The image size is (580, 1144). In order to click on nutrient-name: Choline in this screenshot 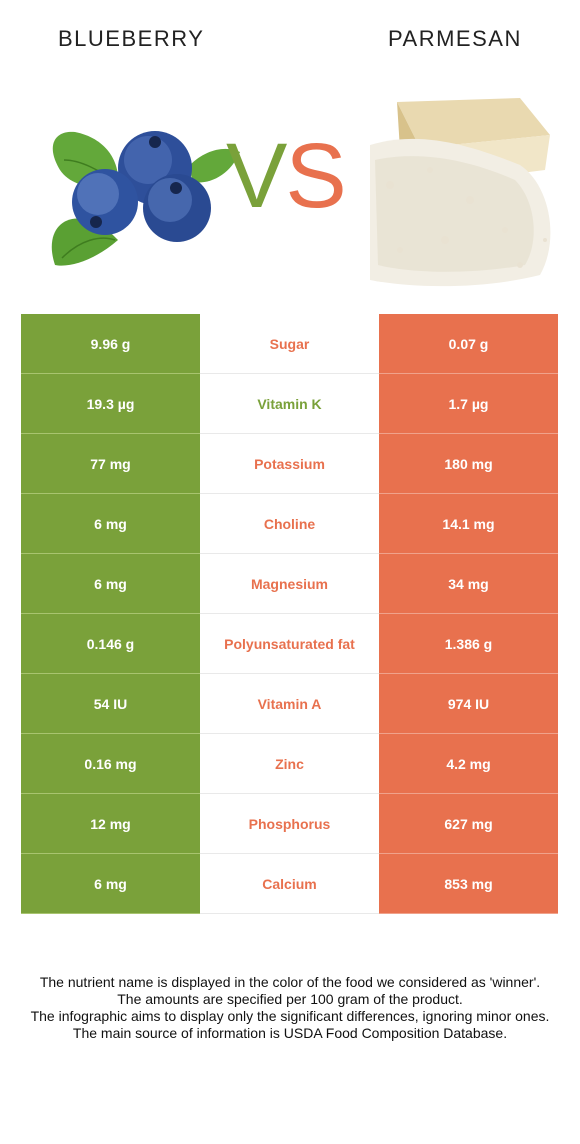, I will do `click(289, 524)`.